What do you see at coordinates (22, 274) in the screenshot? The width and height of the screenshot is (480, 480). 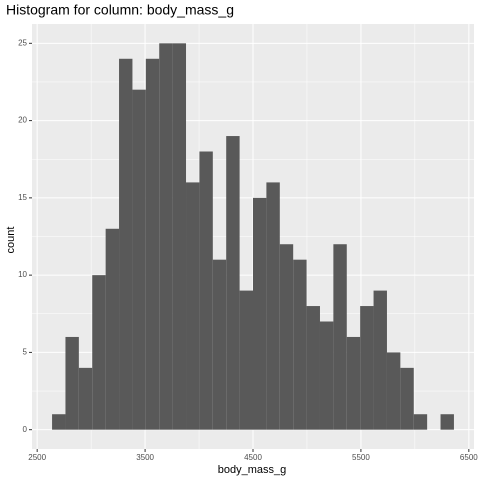 I see `y-tick-label: 10` at bounding box center [22, 274].